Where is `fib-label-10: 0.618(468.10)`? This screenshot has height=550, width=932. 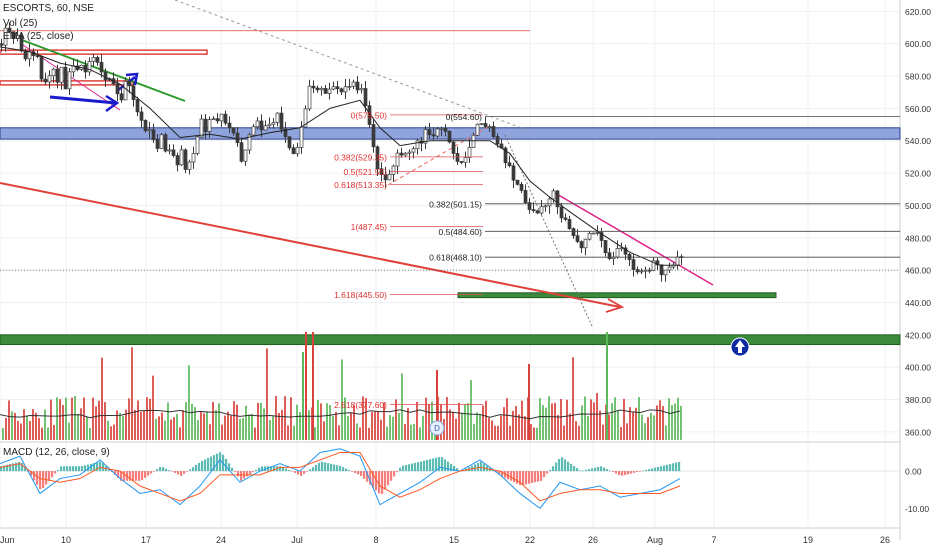
fib-label-10: 0.618(468.10) is located at coordinates (455, 258).